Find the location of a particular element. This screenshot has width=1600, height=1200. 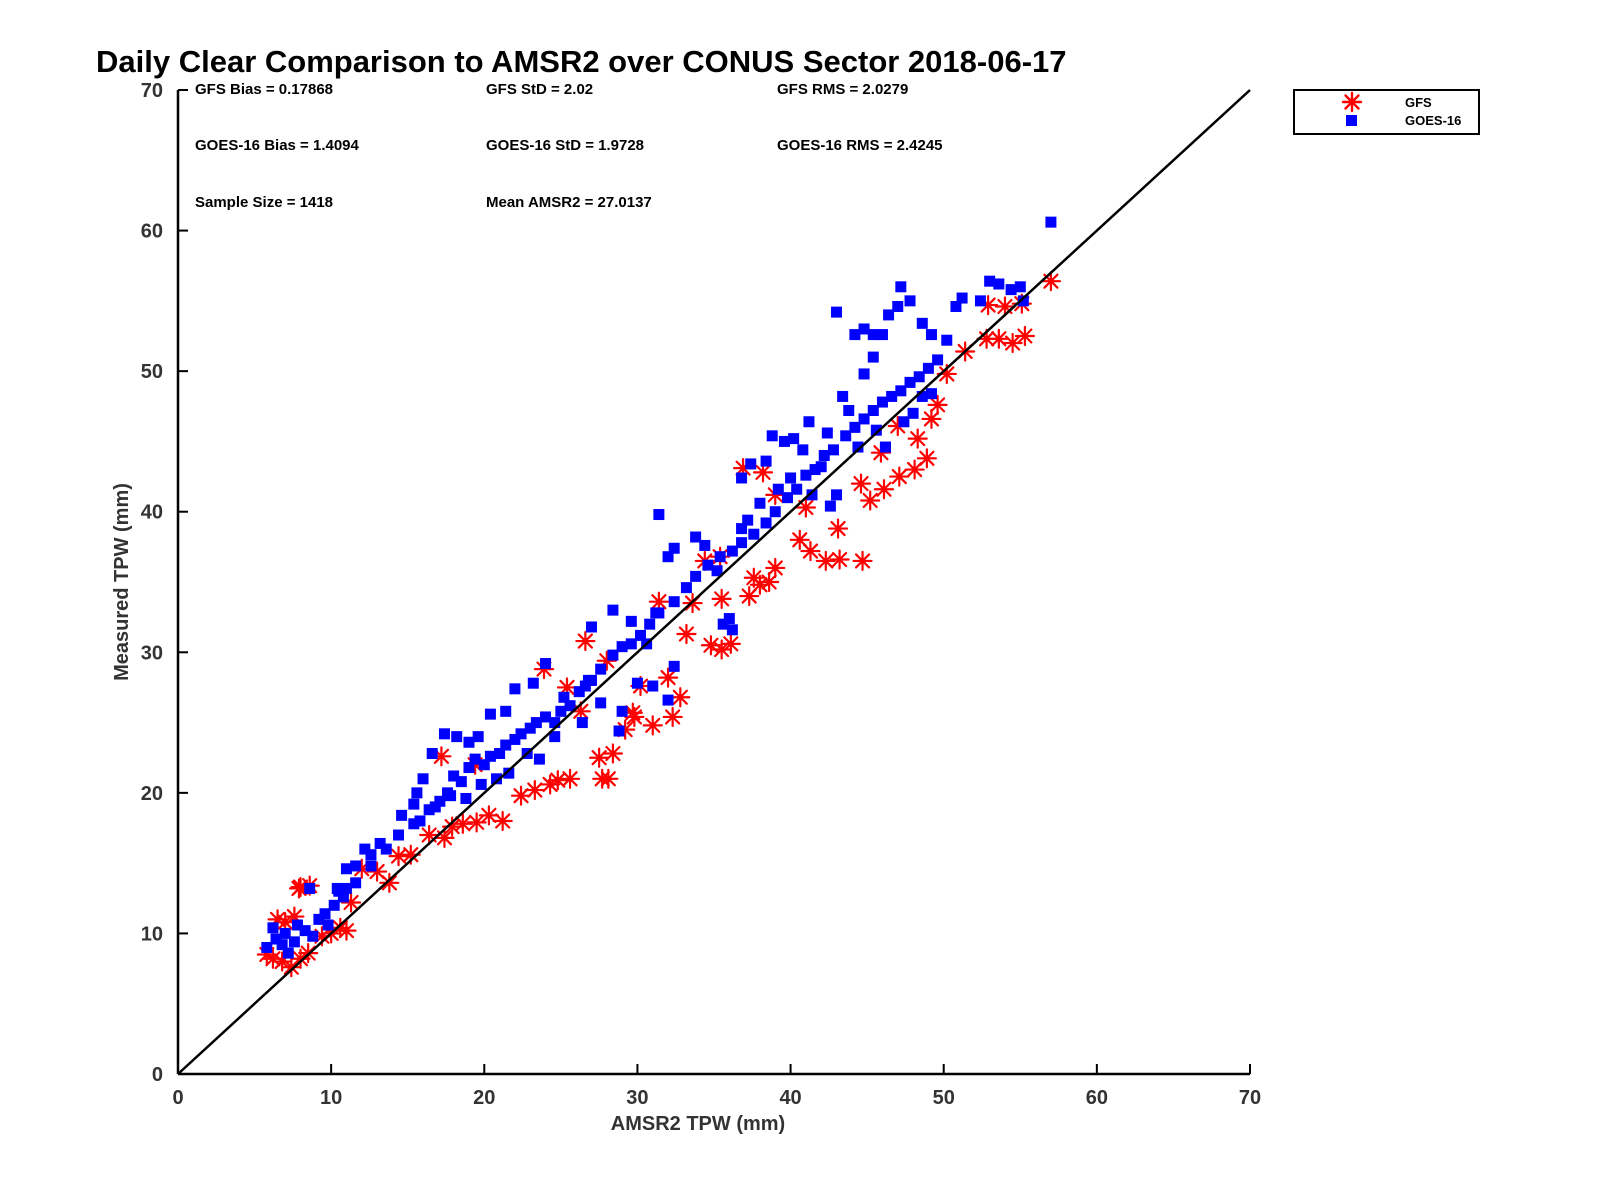

x-tick-label: 0 is located at coordinates (177, 1098).